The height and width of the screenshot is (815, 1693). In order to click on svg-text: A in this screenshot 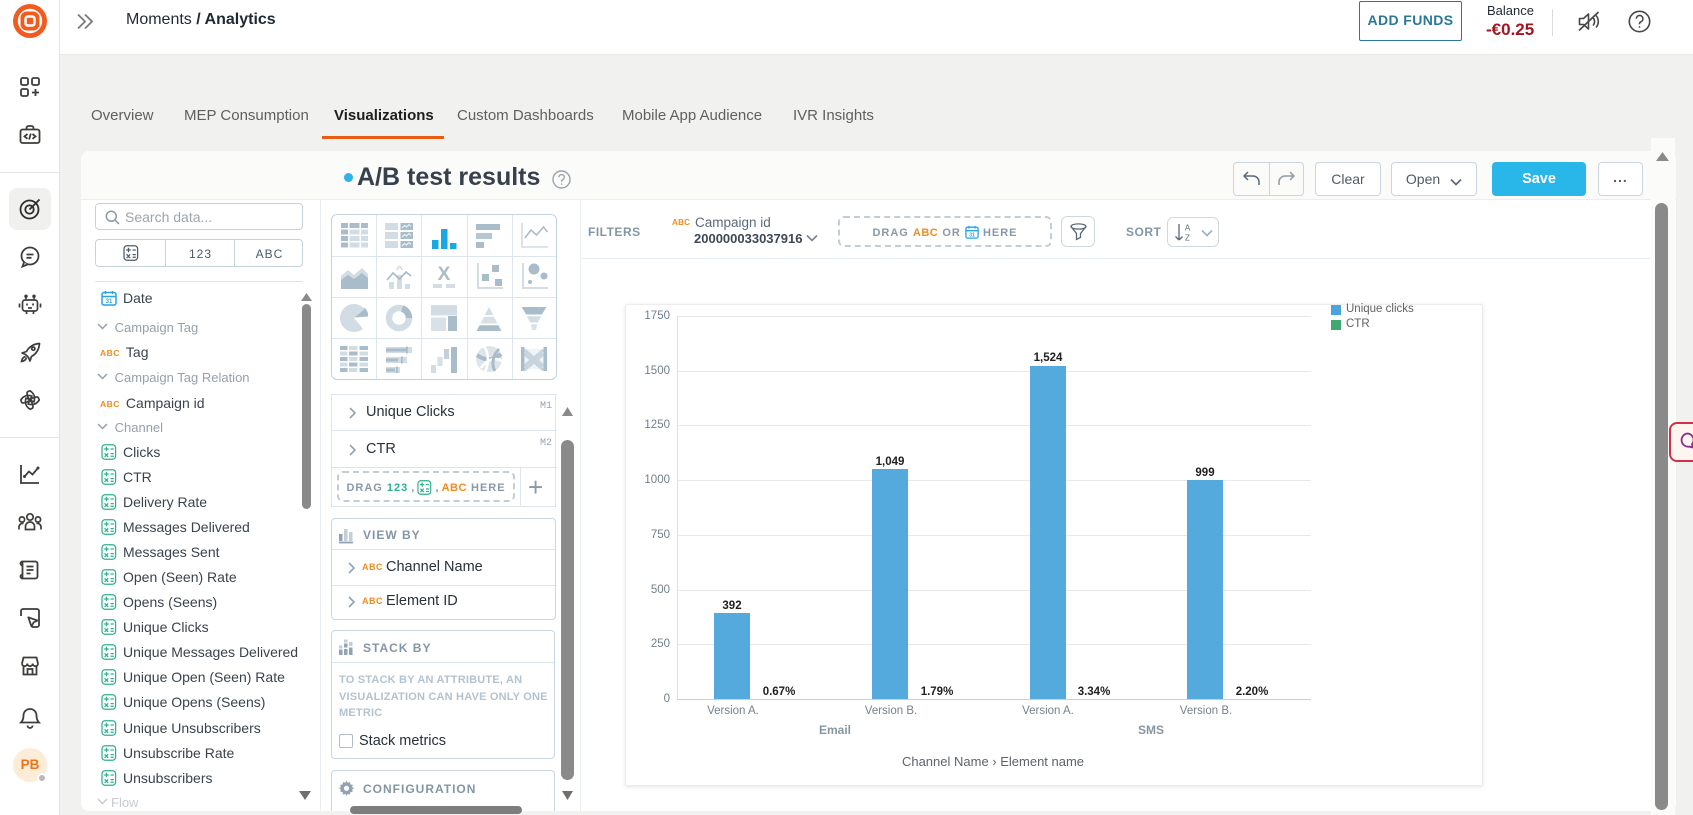, I will do `click(1188, 228)`.